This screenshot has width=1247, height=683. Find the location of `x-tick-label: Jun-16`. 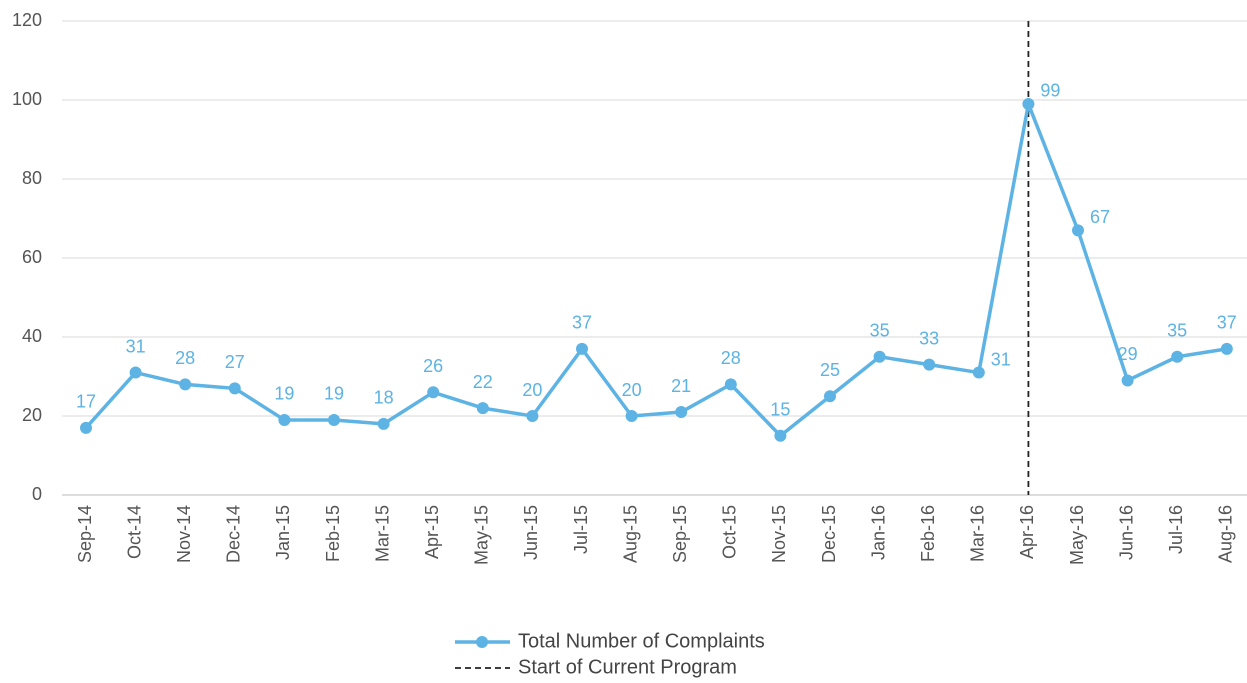

x-tick-label: Jun-16 is located at coordinates (1126, 532).